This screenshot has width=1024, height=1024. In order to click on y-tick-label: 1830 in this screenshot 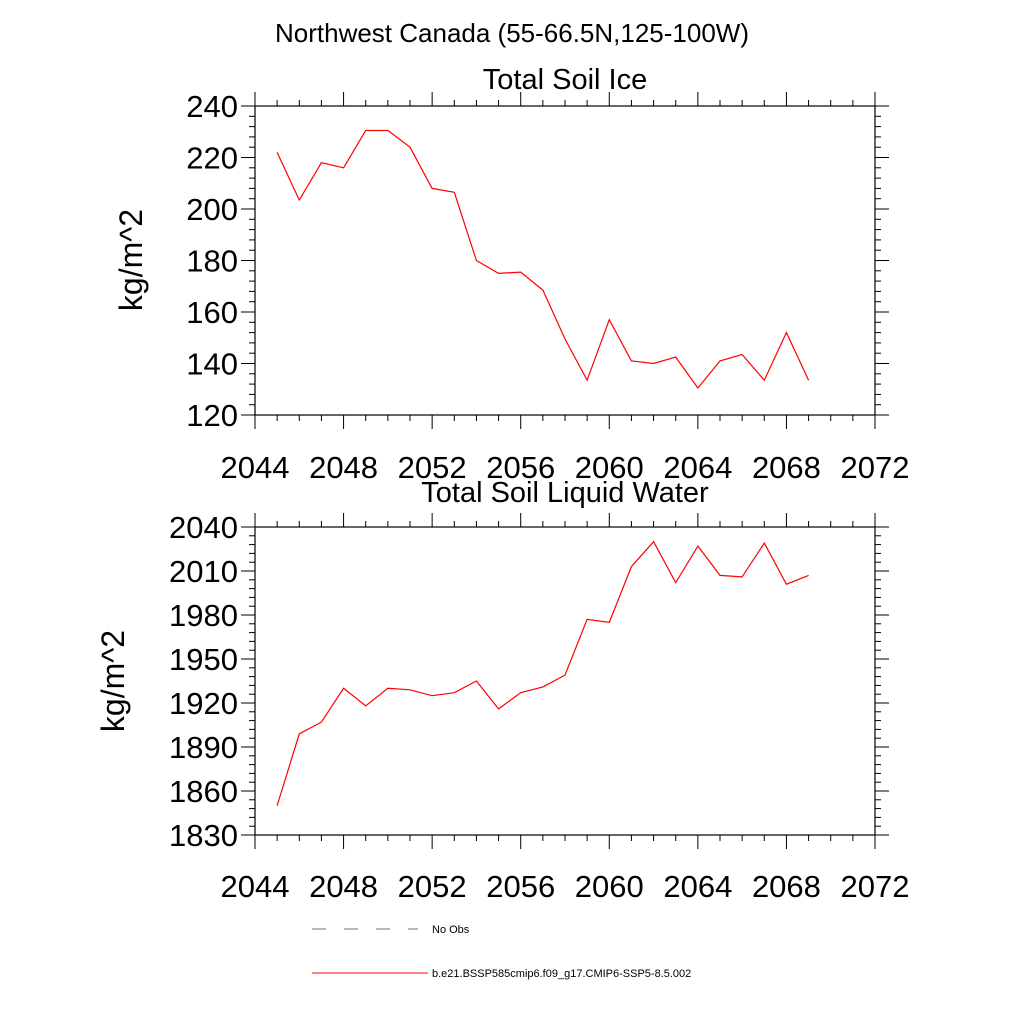, I will do `click(203, 835)`.